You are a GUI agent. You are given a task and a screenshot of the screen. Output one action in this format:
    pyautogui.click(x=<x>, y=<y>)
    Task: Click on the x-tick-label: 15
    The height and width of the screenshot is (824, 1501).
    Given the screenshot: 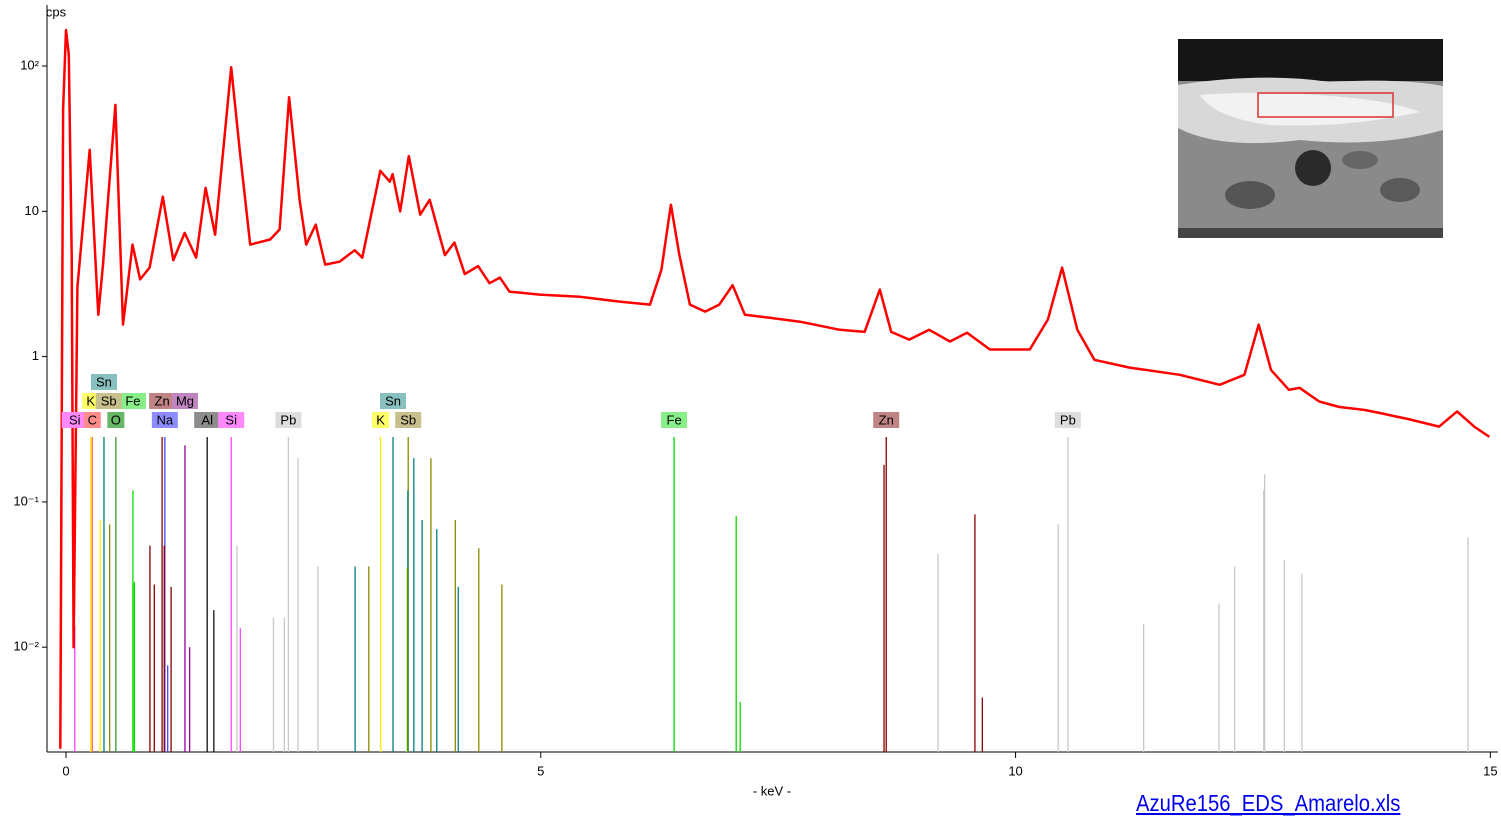 What is the action you would take?
    pyautogui.click(x=1490, y=770)
    